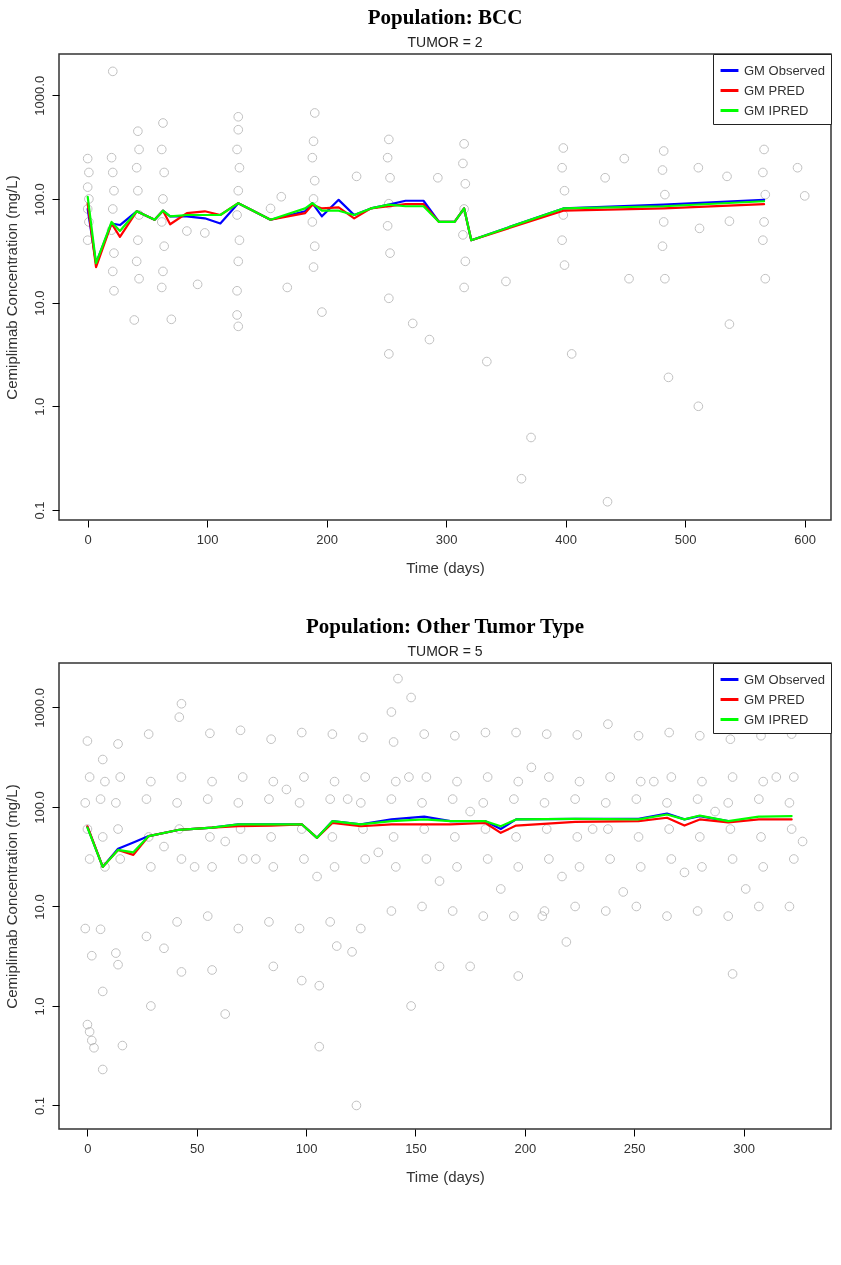  Describe the element at coordinates (634, 1148) in the screenshot. I see `x-tick-label: 250` at that location.